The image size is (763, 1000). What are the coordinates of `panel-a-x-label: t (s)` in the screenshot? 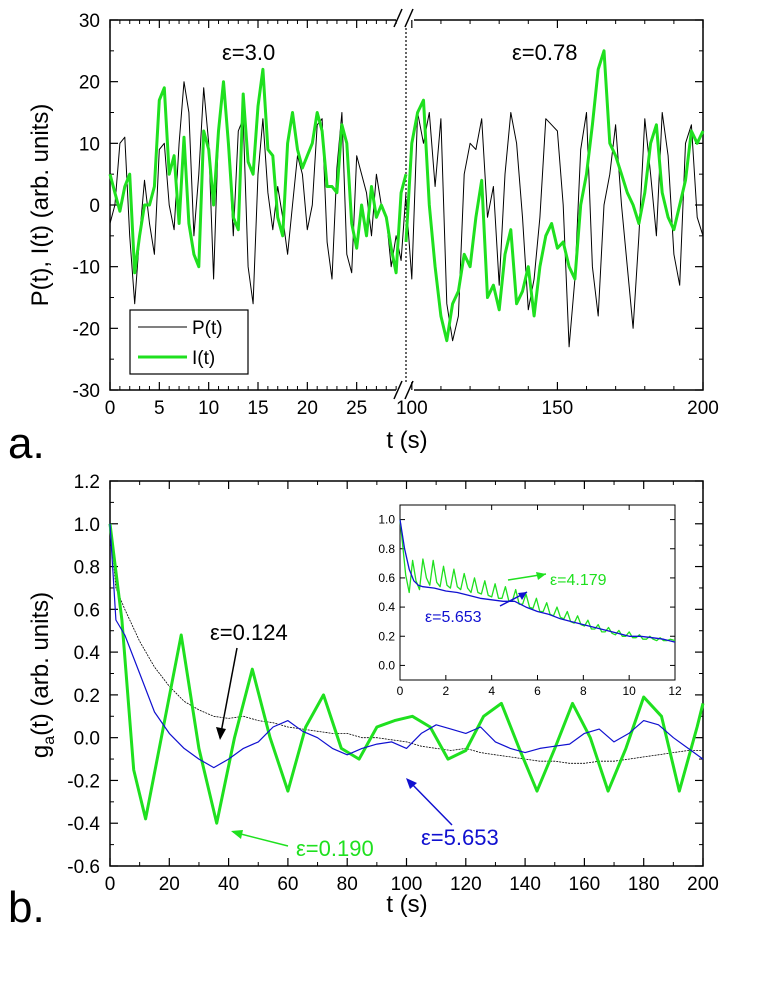 It's located at (406, 440).